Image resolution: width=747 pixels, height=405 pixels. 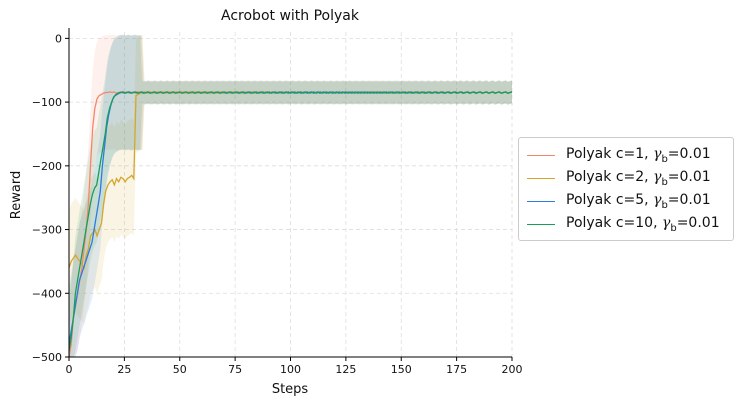 I want to click on x-tick-label-4: 100, so click(x=290, y=369).